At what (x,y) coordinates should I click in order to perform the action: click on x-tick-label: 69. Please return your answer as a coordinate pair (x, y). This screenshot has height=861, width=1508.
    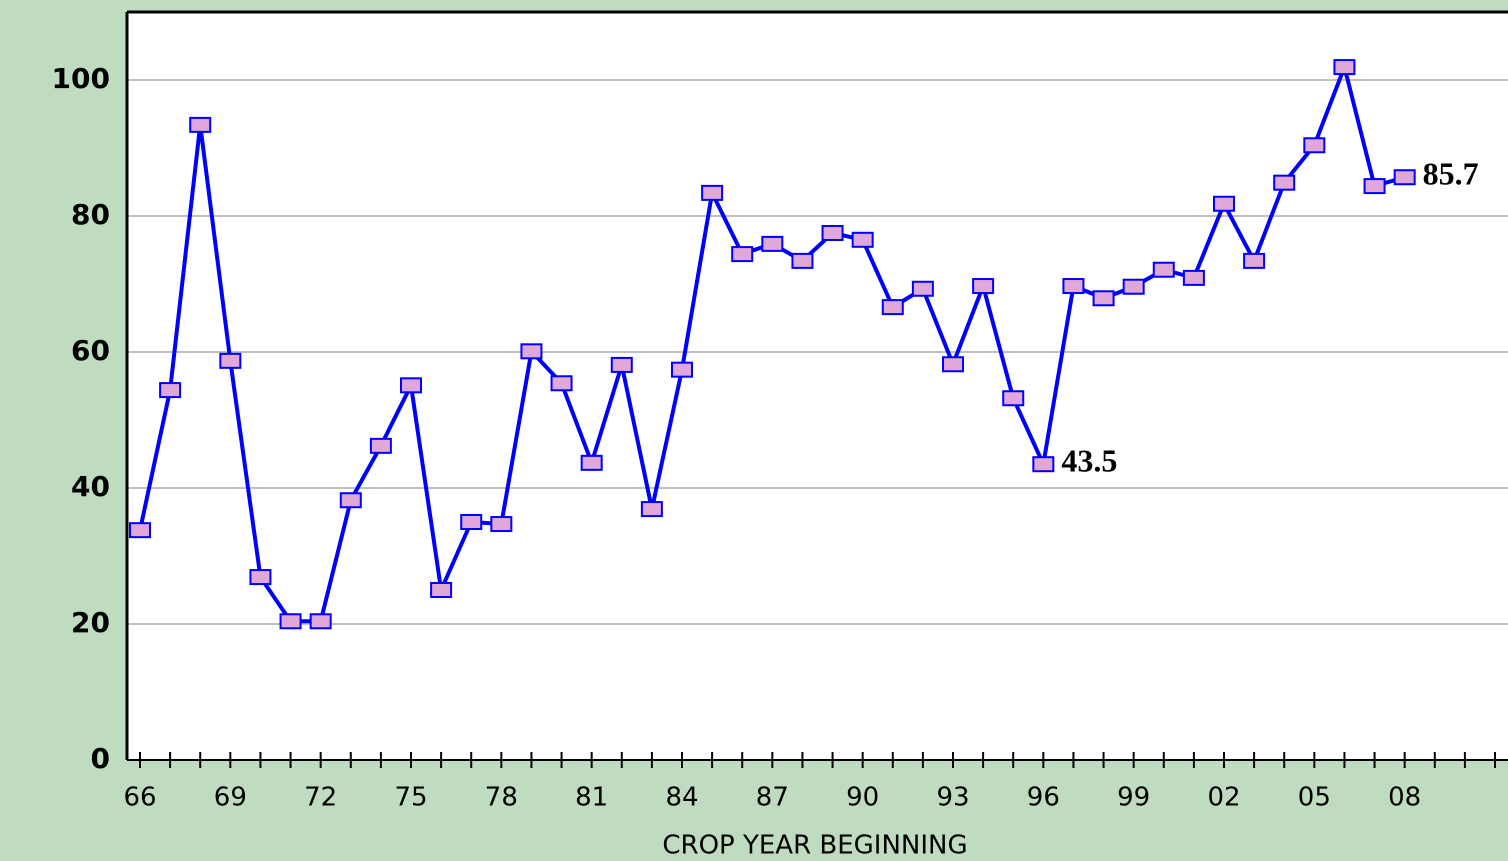
    Looking at the image, I should click on (230, 798).